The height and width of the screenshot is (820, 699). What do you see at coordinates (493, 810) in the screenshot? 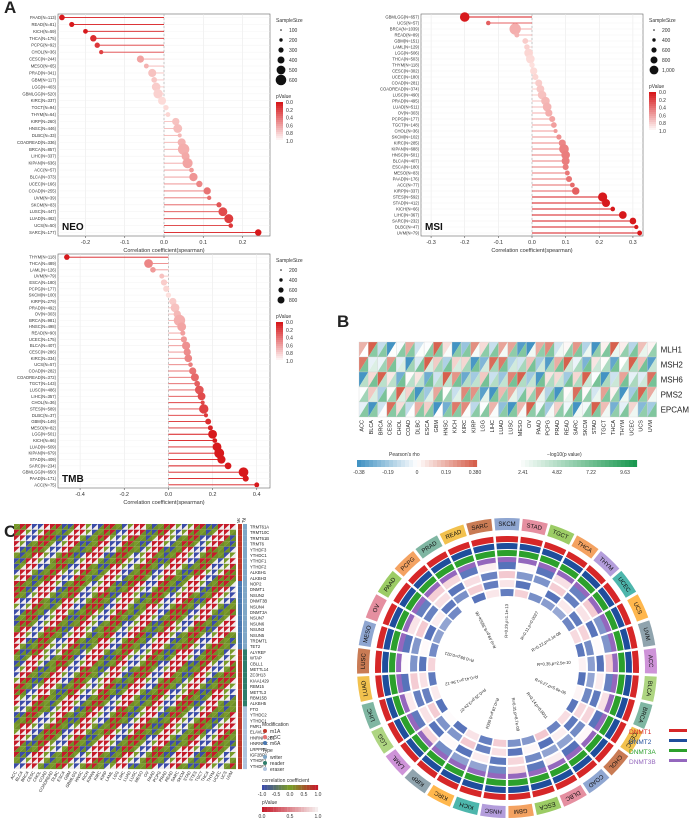
I see `circos-segment-label: HNSC` at bounding box center [493, 810].